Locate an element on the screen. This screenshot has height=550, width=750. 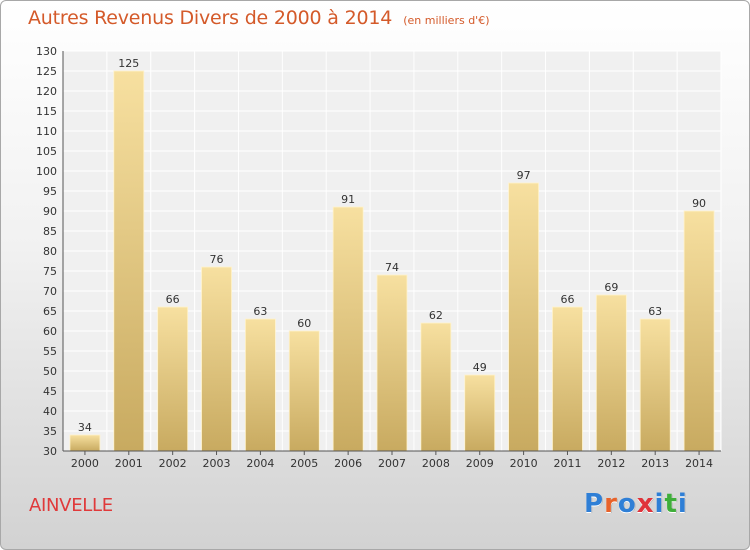
data-label-2010: 97 is located at coordinates (524, 175).